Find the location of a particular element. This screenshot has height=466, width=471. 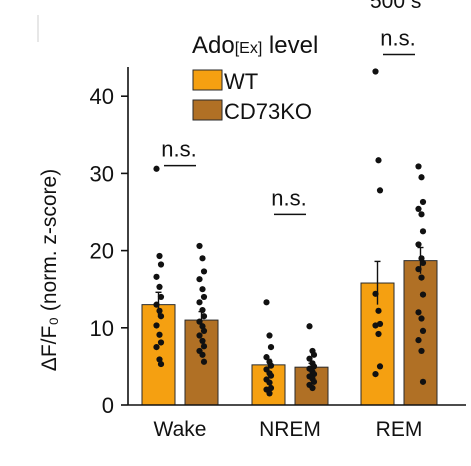

legend-label: CD73KO is located at coordinates (268, 111).